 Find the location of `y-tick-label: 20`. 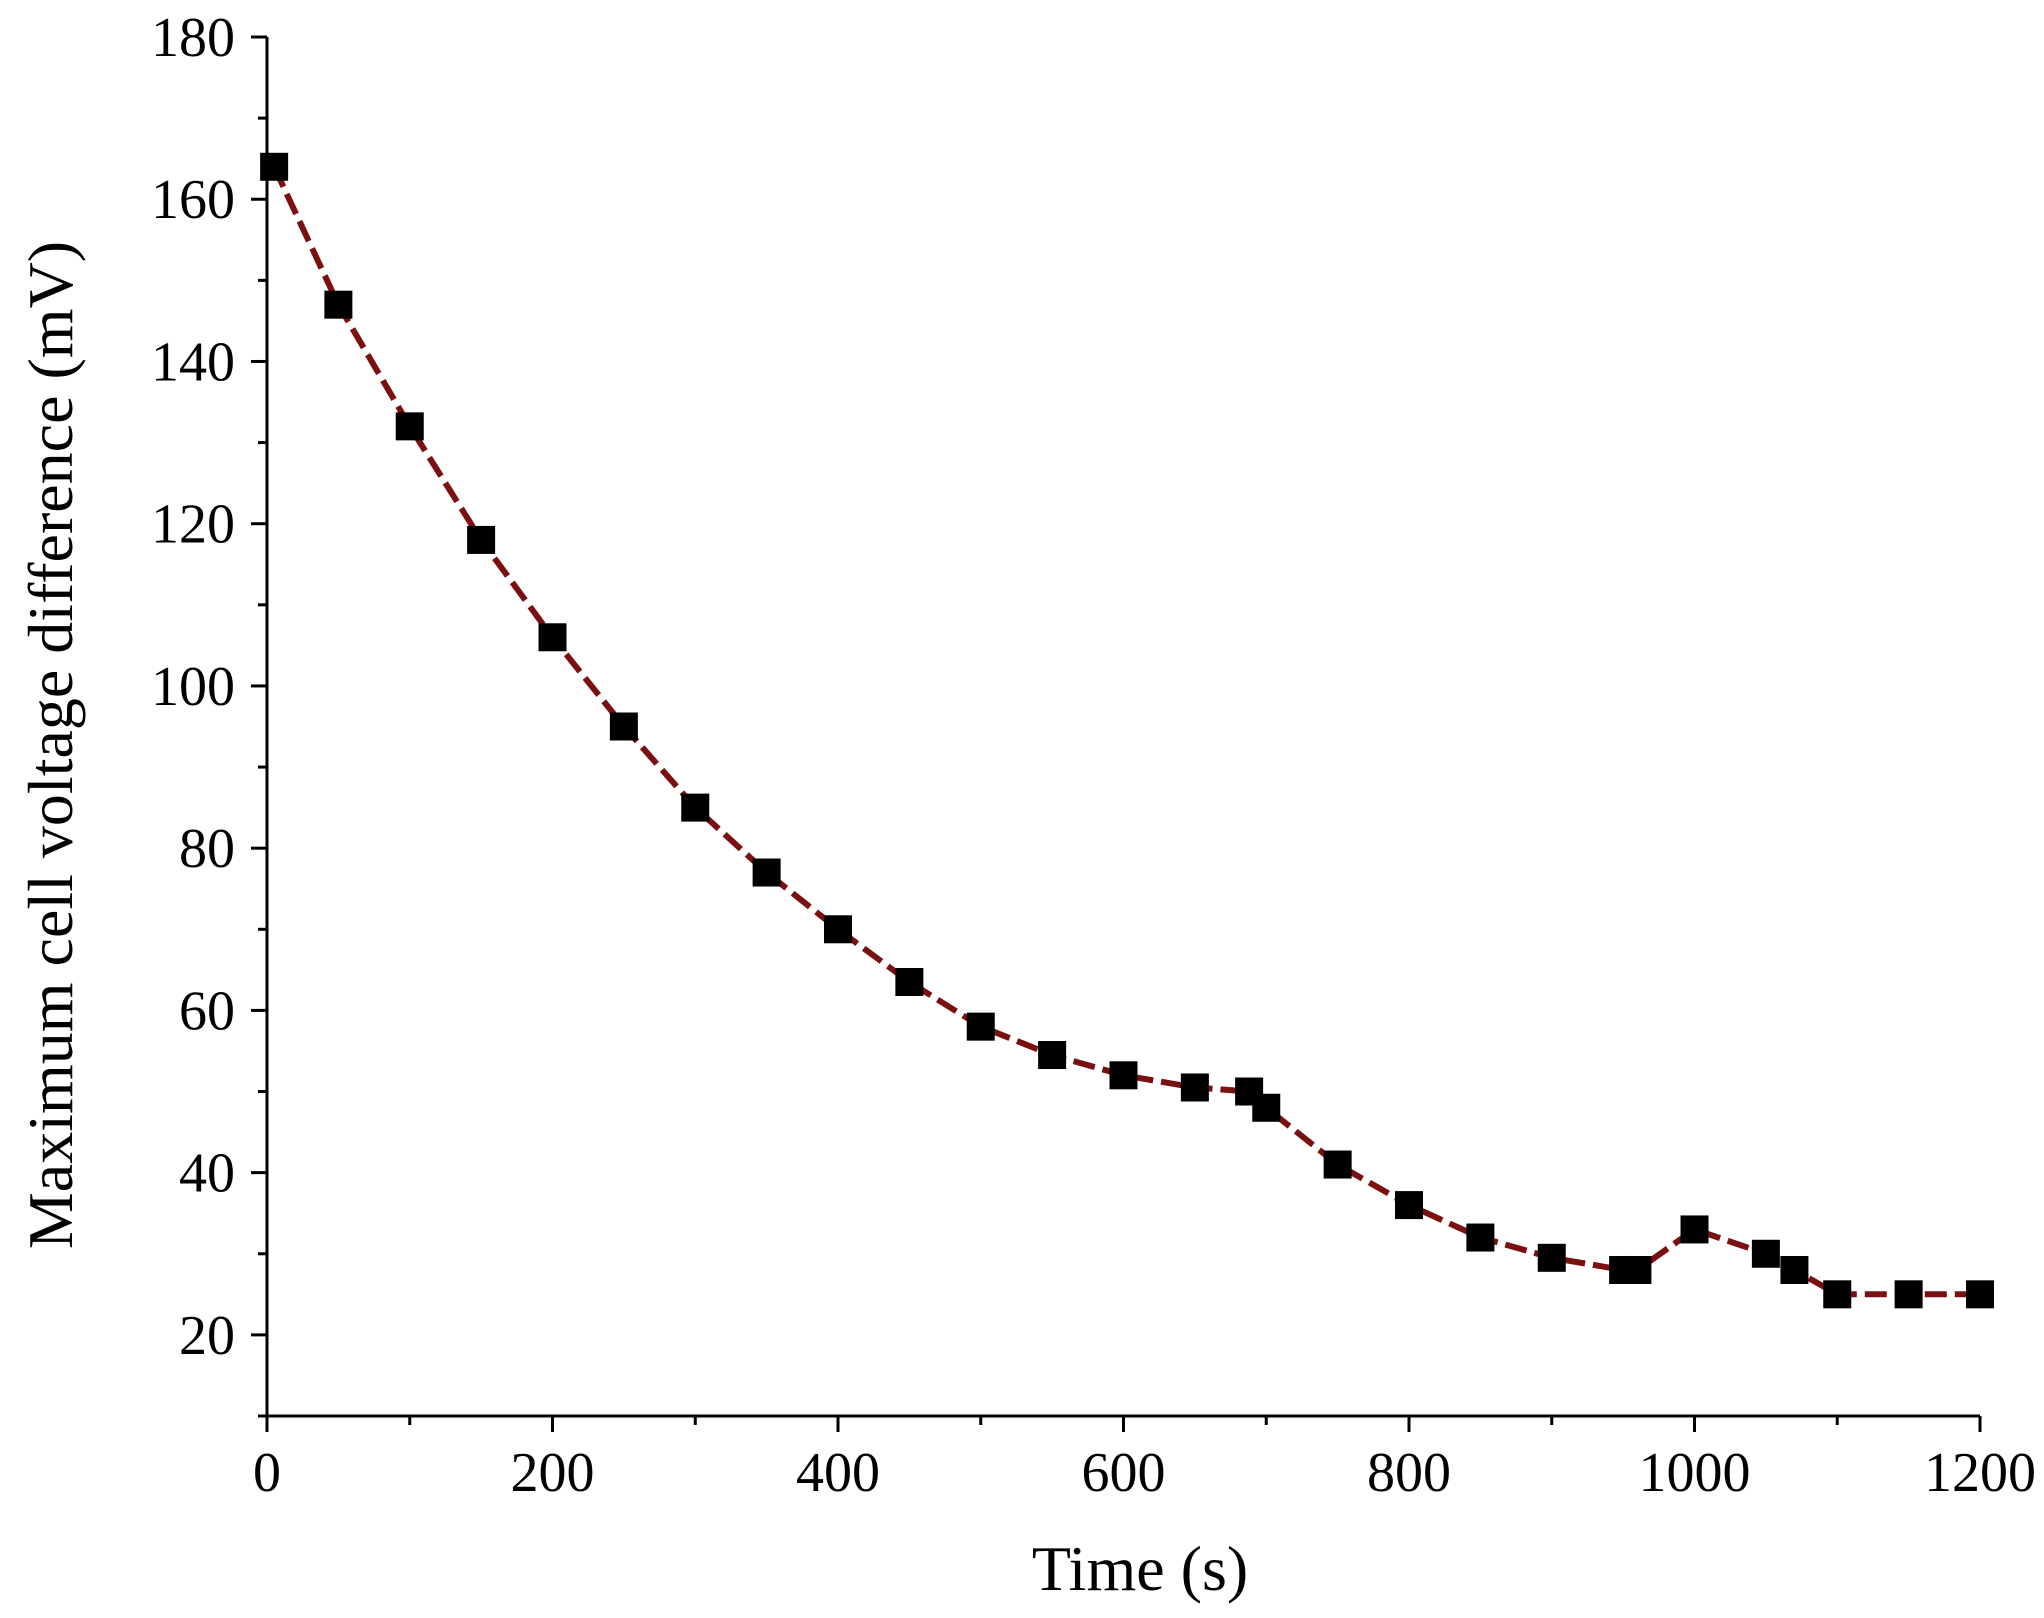

y-tick-label: 20 is located at coordinates (207, 1336).